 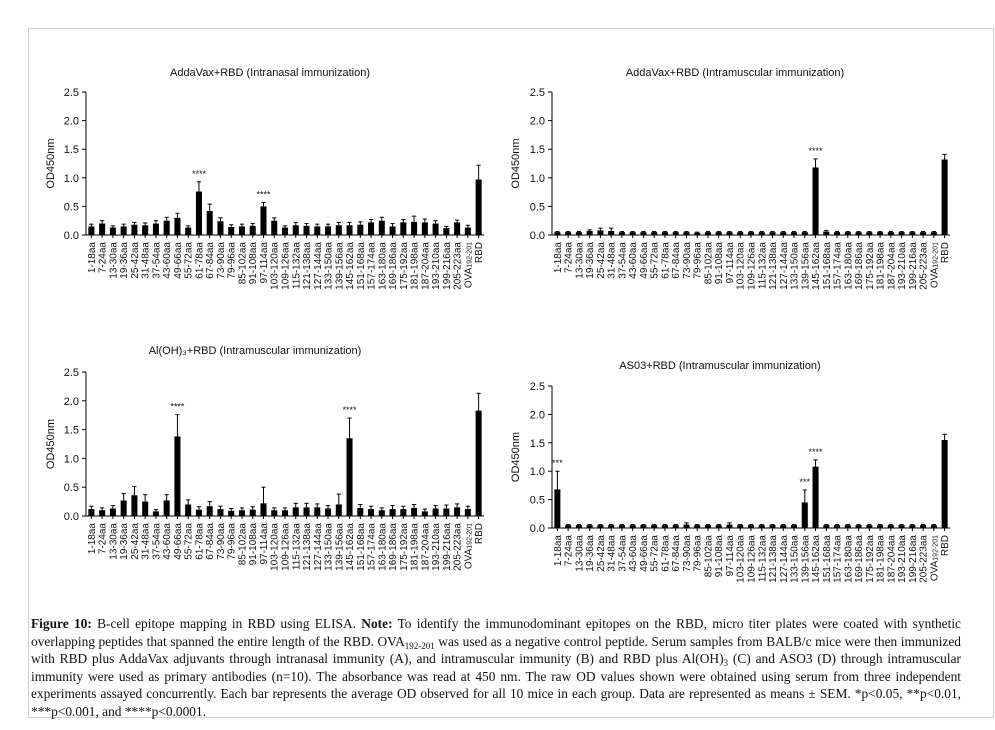 I want to click on x-tick-label: 49-66aa, so click(x=178, y=541).